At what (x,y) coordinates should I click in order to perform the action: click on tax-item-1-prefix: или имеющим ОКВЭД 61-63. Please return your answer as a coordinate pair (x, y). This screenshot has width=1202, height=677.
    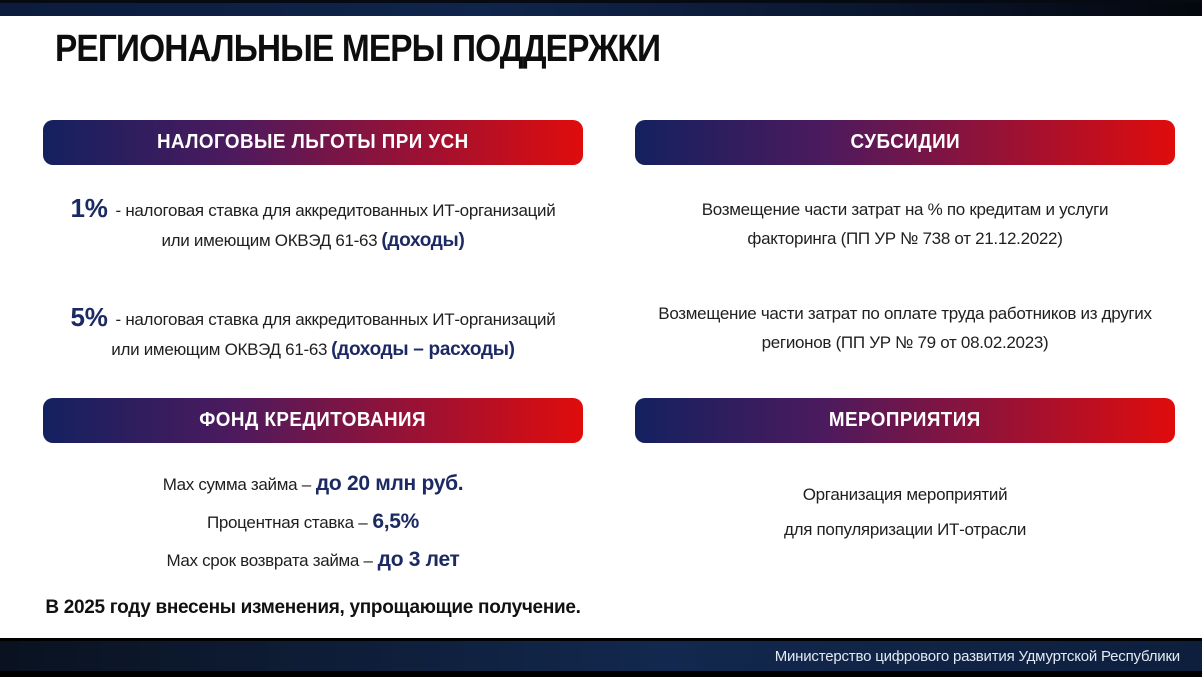
    Looking at the image, I should click on (269, 240).